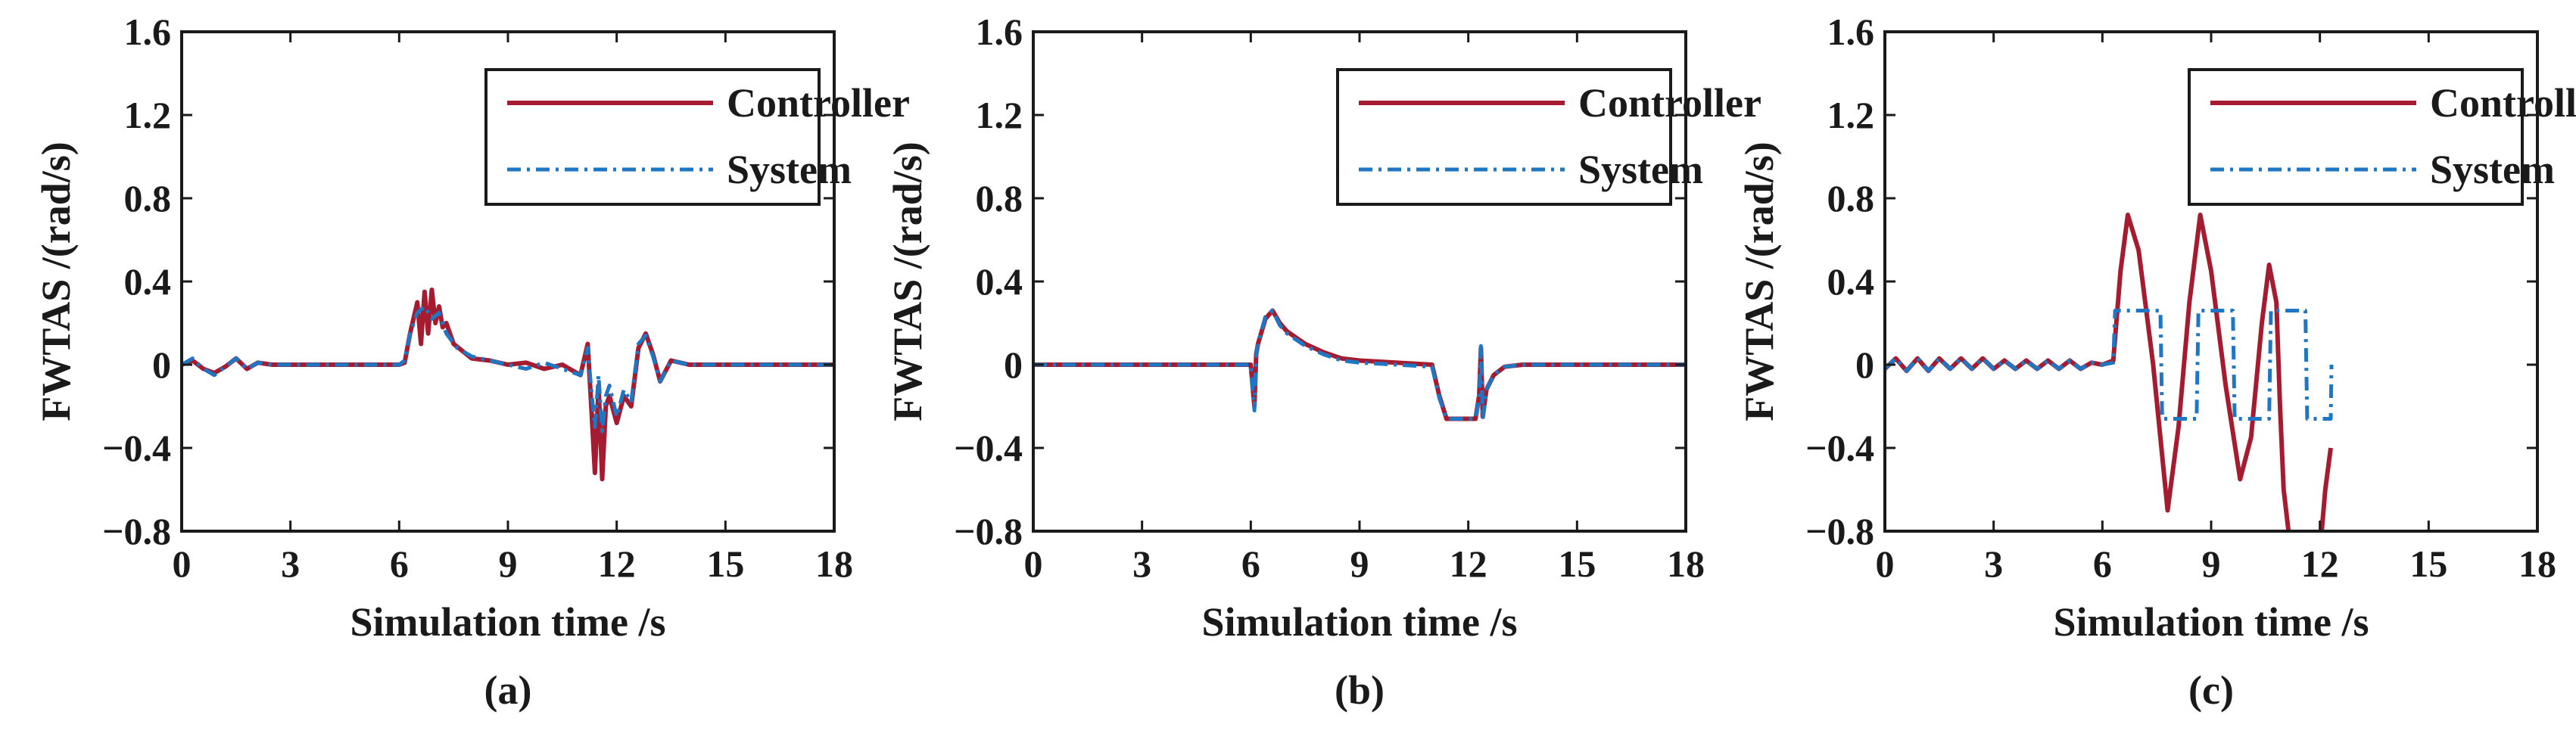 The width and height of the screenshot is (2576, 740). What do you see at coordinates (1360, 690) in the screenshot?
I see `panel-label: (b)` at bounding box center [1360, 690].